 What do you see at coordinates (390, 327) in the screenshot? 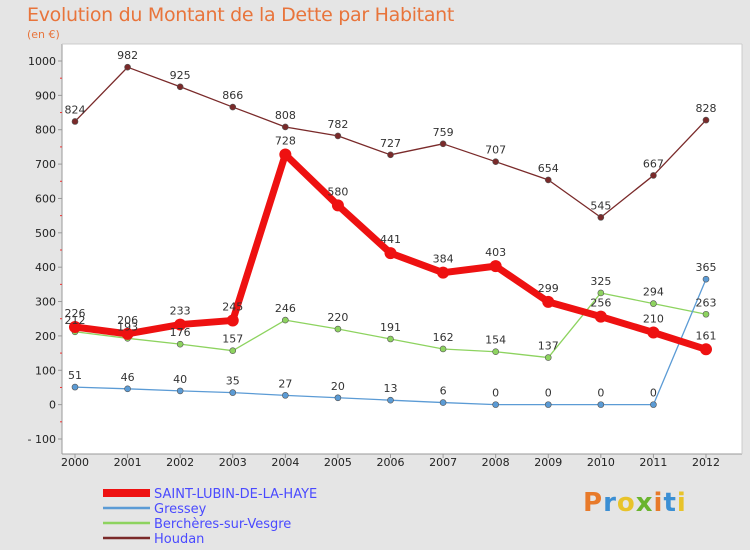
I see `data-label: 191` at bounding box center [390, 327].